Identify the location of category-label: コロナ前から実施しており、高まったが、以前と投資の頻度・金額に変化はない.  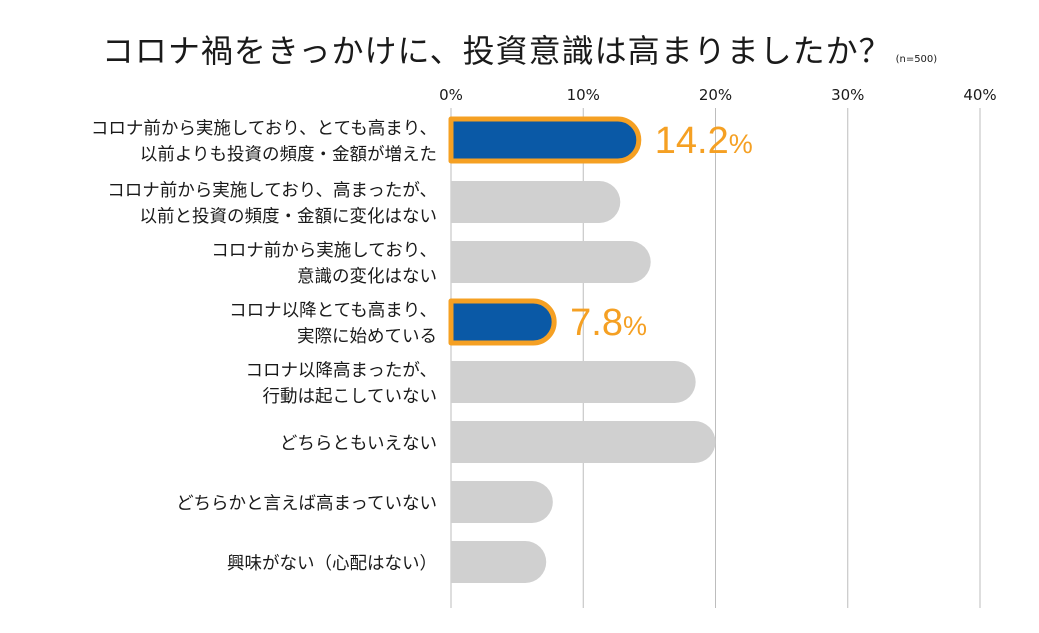
(272, 204).